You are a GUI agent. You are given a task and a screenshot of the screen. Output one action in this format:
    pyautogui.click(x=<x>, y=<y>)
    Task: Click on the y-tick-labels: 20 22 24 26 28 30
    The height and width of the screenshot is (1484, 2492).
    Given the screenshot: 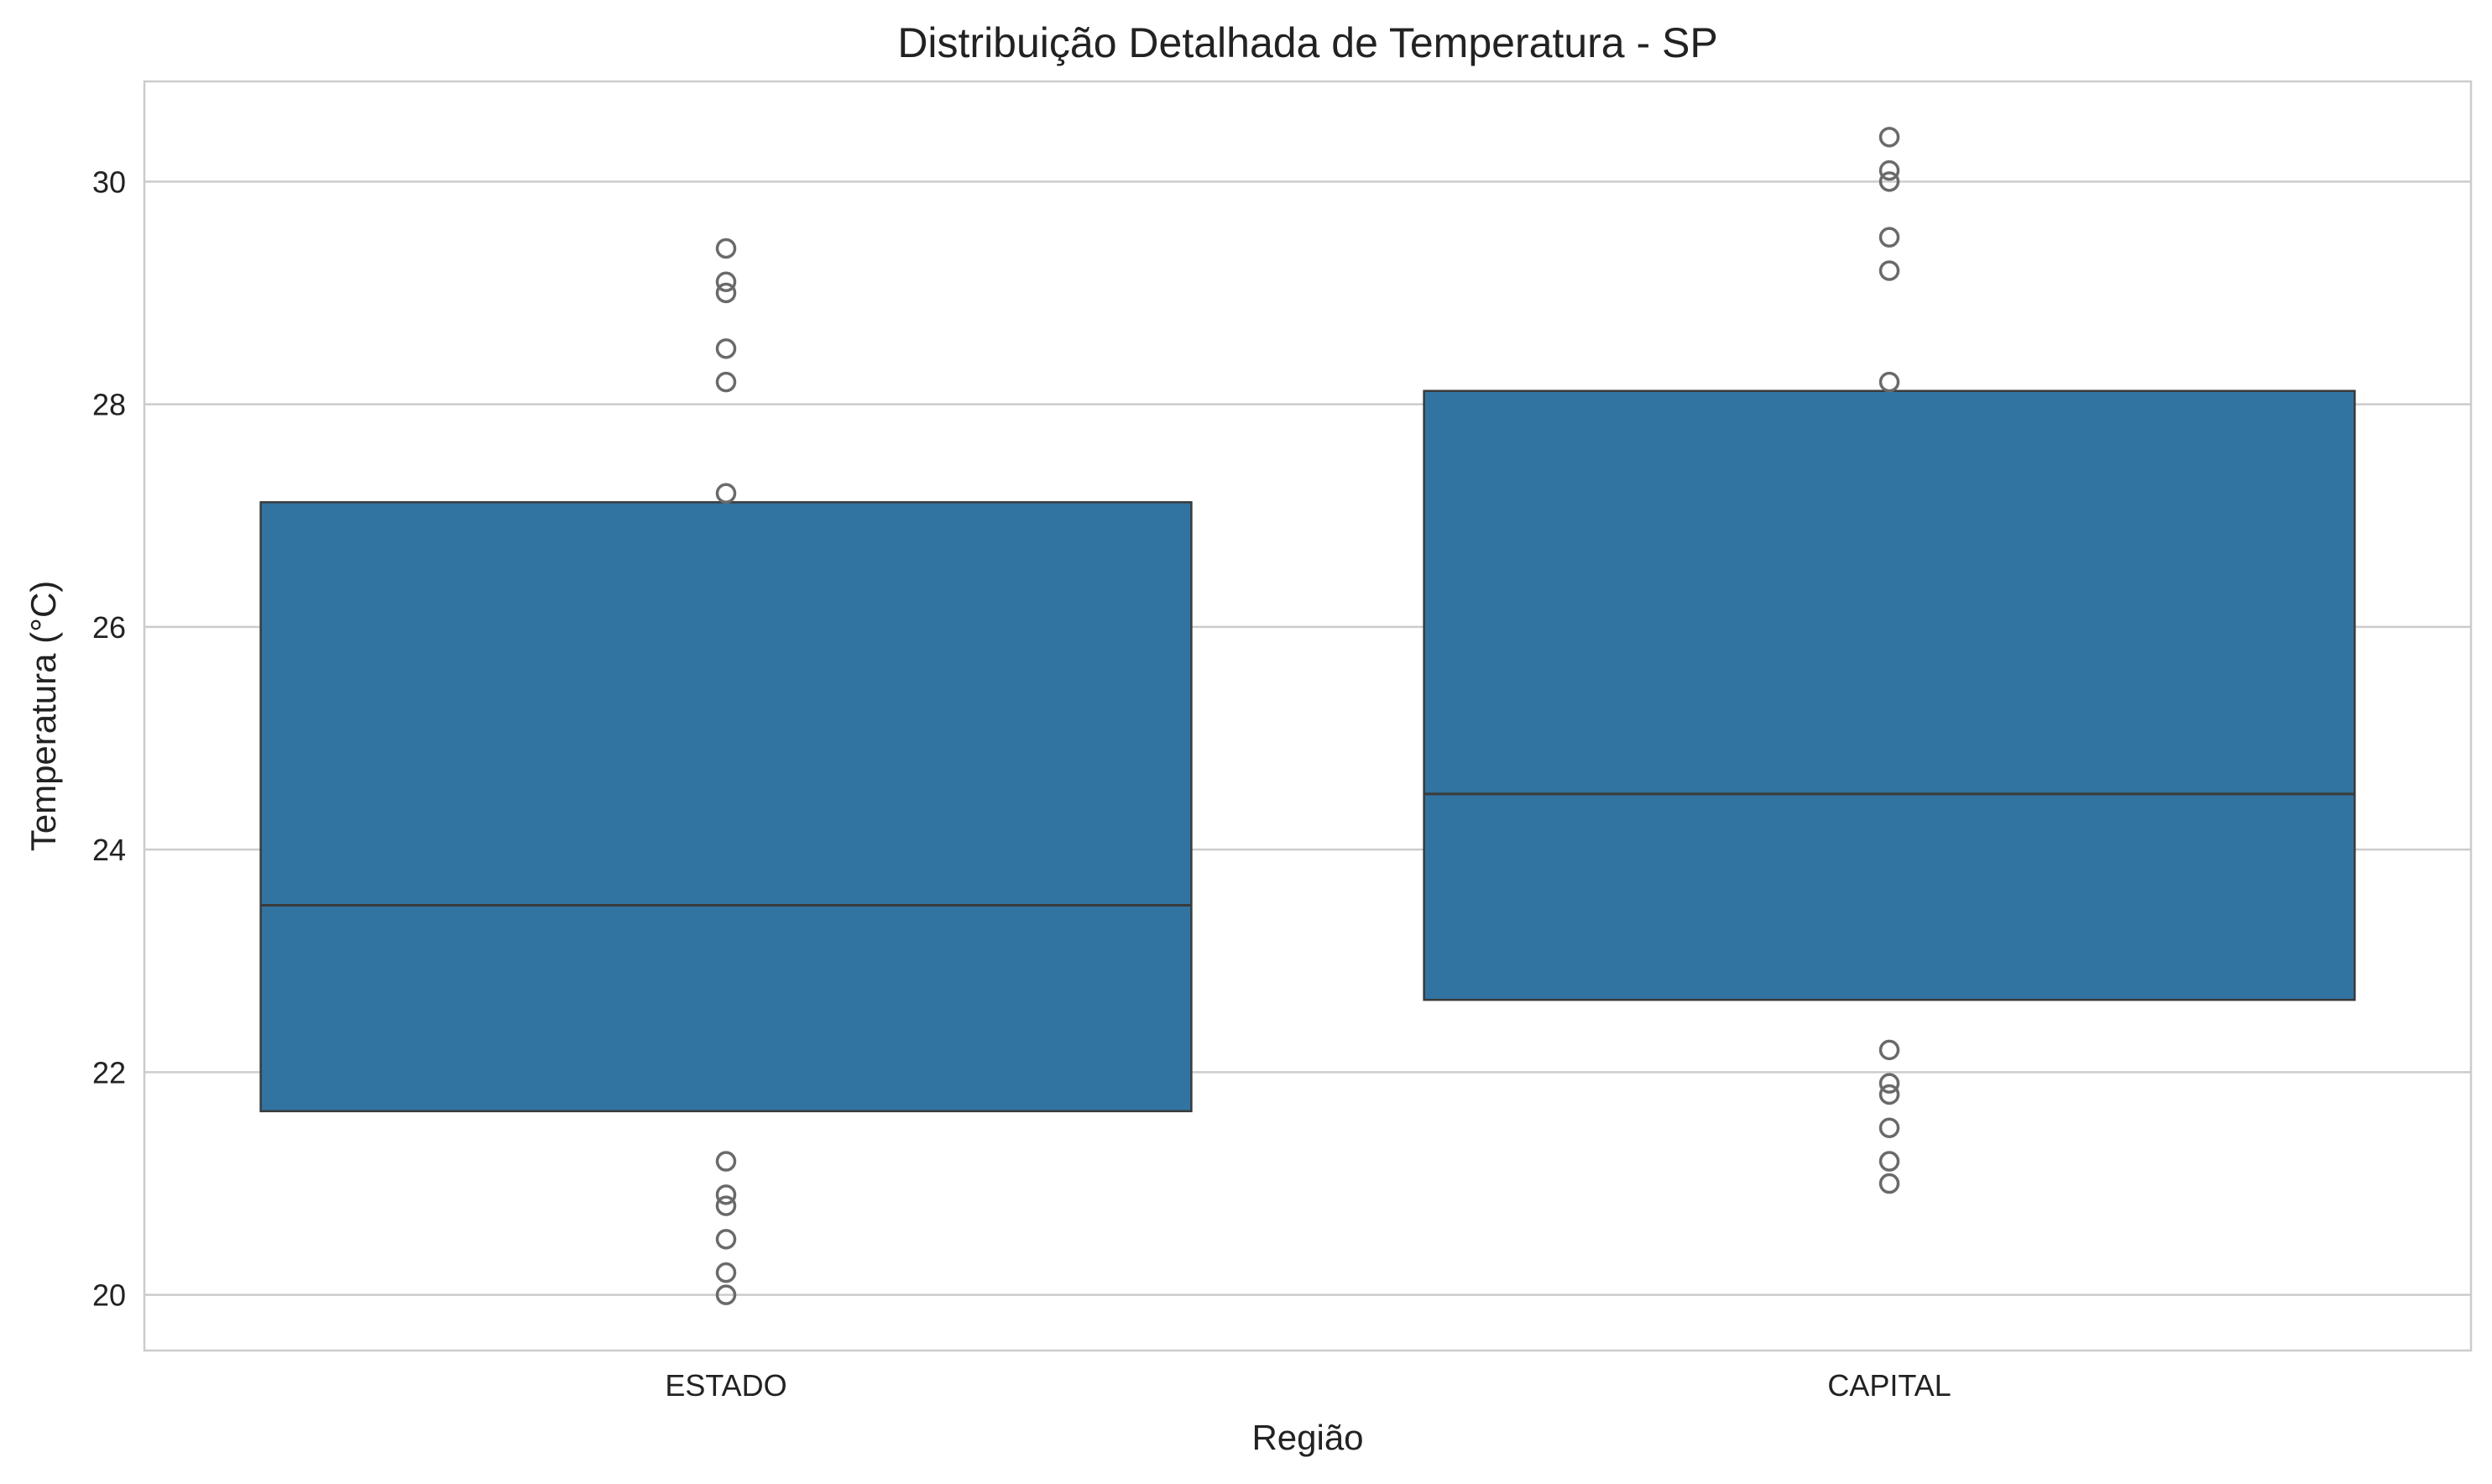 What is the action you would take?
    pyautogui.click(x=109, y=738)
    